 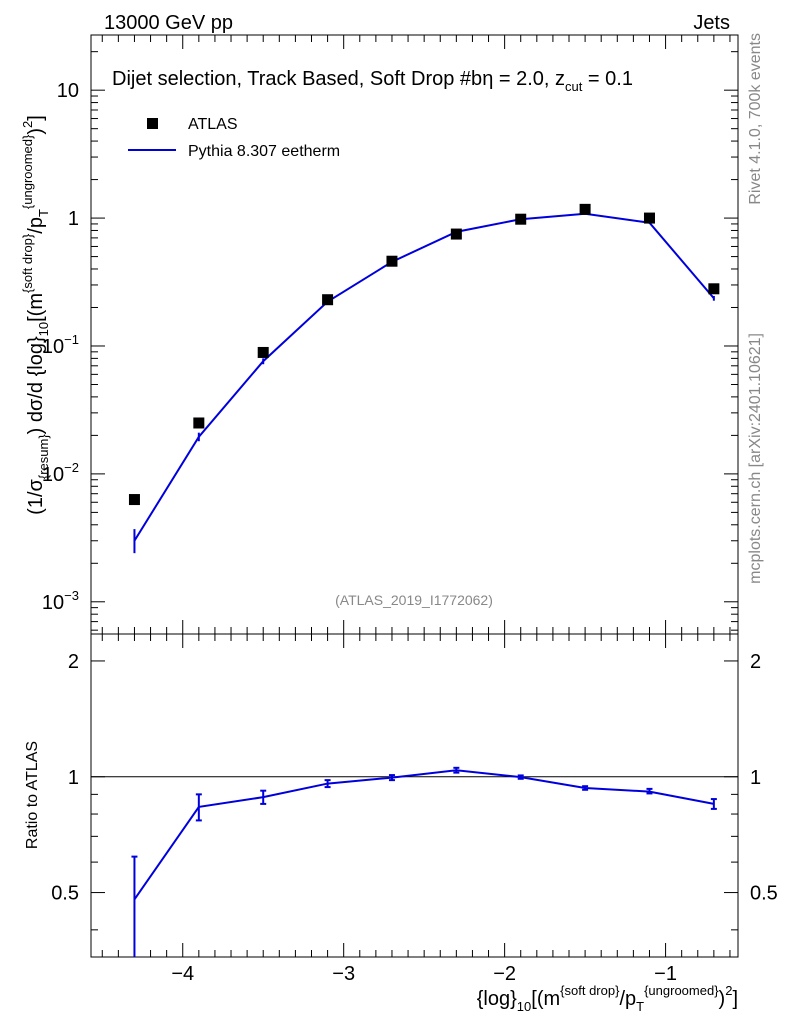 I want to click on y-axis-label-ratio: Ratio to ATLAS, so click(x=32, y=795).